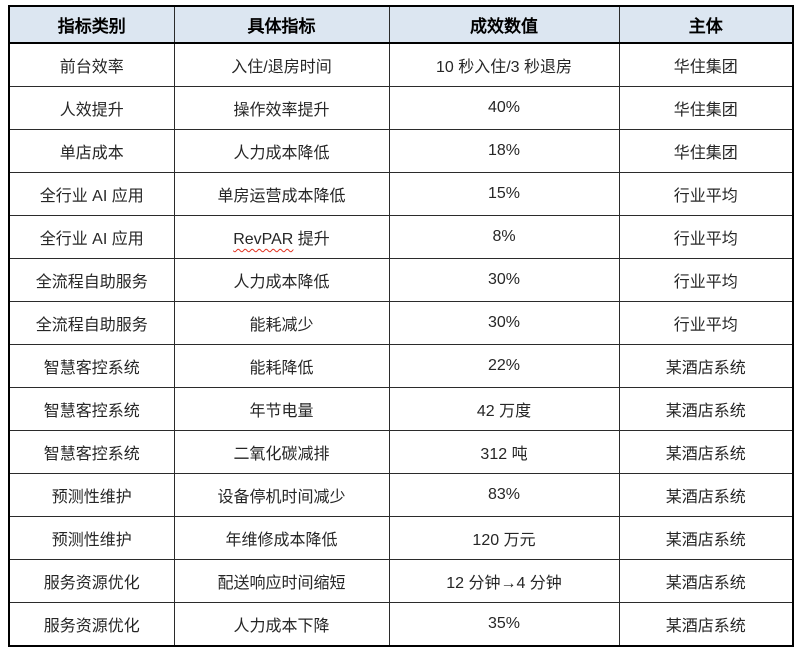 The height and width of the screenshot is (647, 800). I want to click on table-row: 单店成本 人力成本降低 18% 华住集团, so click(401, 151).